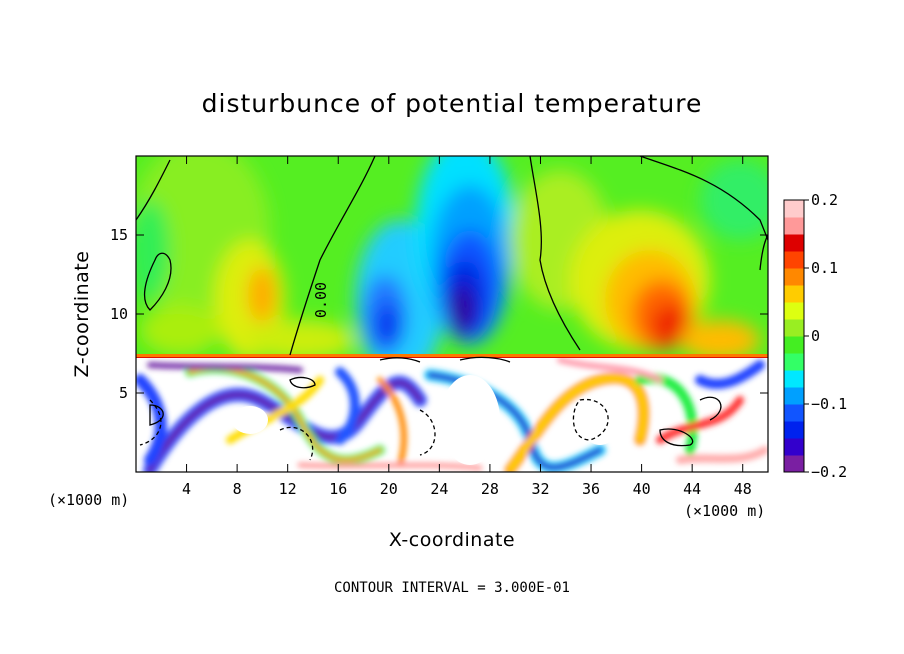  Describe the element at coordinates (452, 588) in the screenshot. I see `contour-interval-note: CONTOUR INTERVAL = 3.000E-01` at that location.